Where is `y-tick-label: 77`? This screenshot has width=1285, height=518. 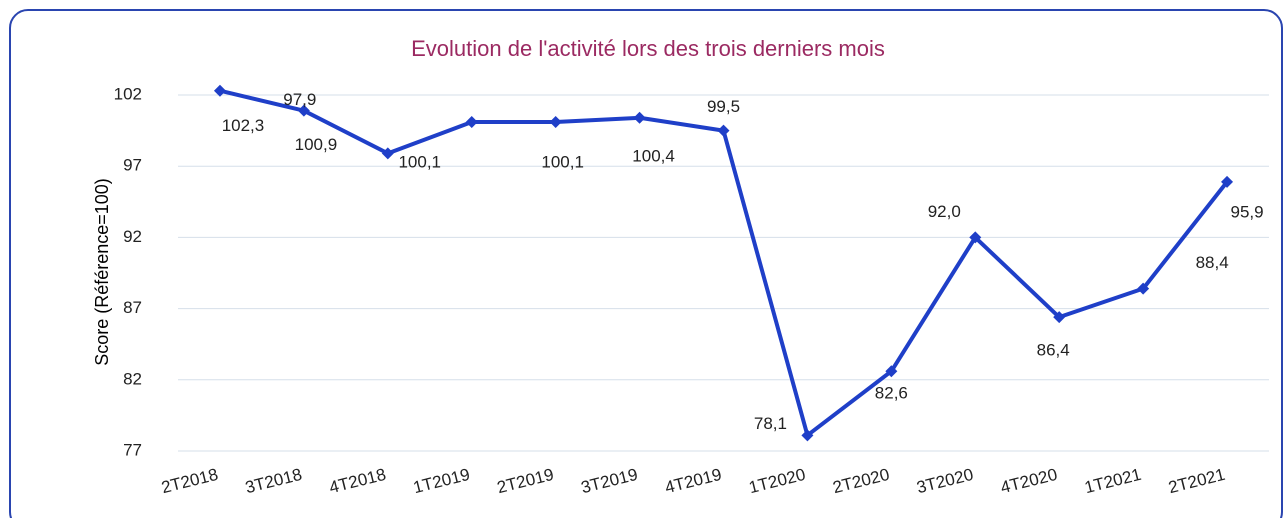 y-tick-label: 77 is located at coordinates (132, 449).